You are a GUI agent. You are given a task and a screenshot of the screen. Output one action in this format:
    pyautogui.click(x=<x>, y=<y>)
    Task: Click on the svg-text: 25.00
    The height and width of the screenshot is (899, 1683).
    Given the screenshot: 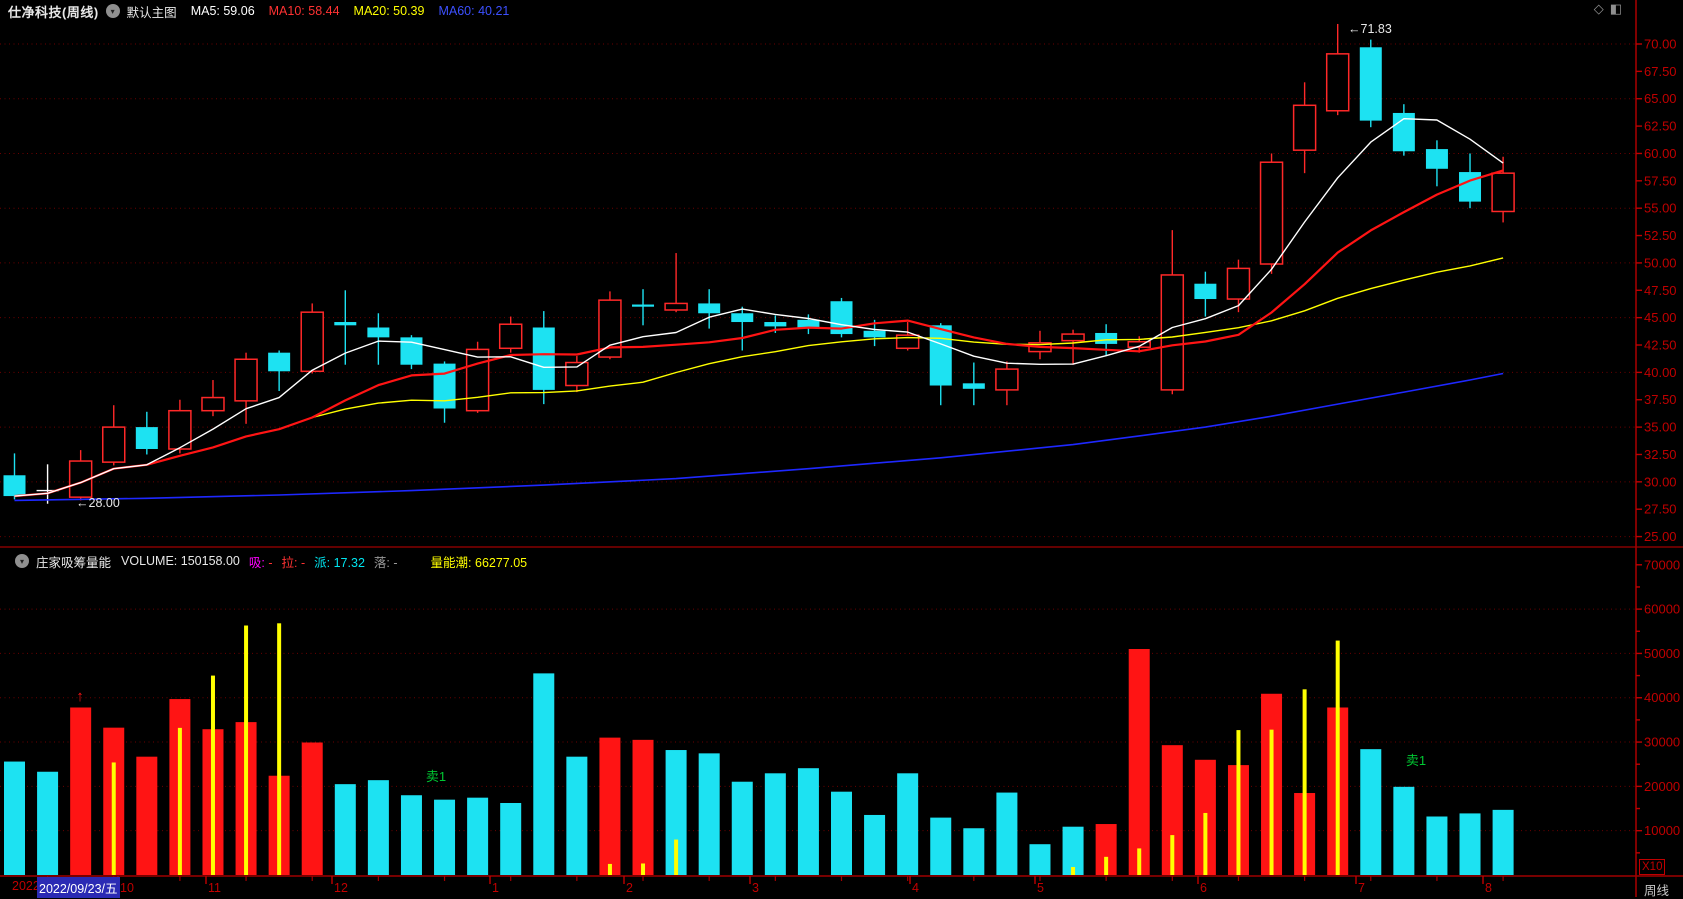 What is the action you would take?
    pyautogui.click(x=1660, y=536)
    